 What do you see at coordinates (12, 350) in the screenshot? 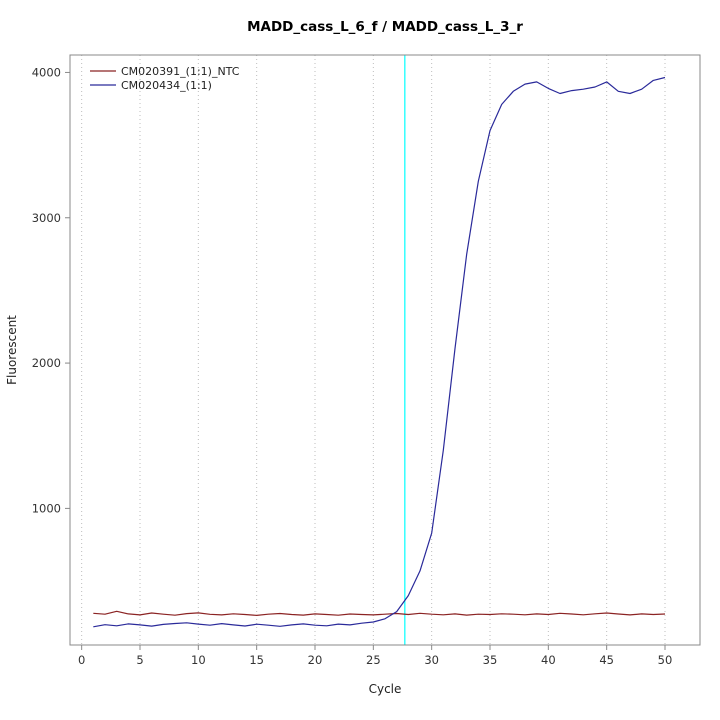
I see `y-axis-label: Fluorescent` at bounding box center [12, 350].